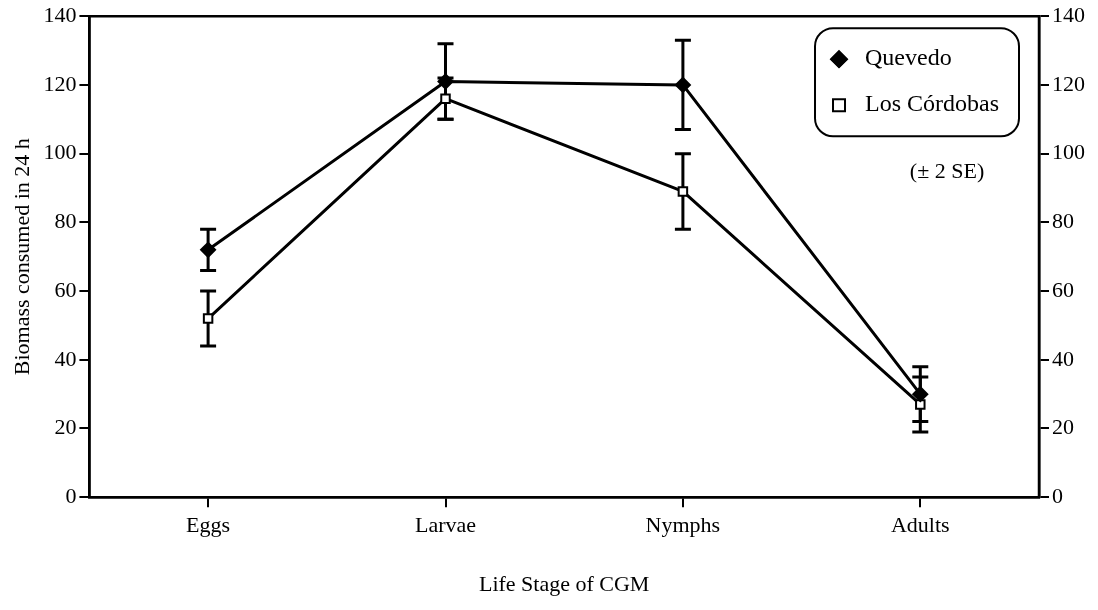 The width and height of the screenshot is (1098, 610). I want to click on y2-tick-label: 0, so click(1057, 495).